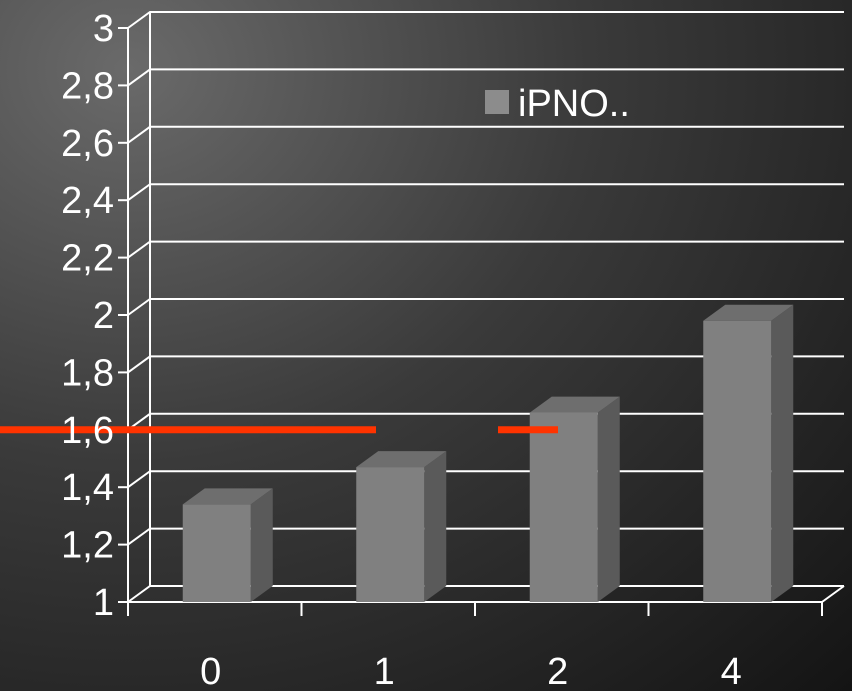 Image resolution: width=852 pixels, height=691 pixels. I want to click on y-tick-label: 1,2, so click(87, 546).